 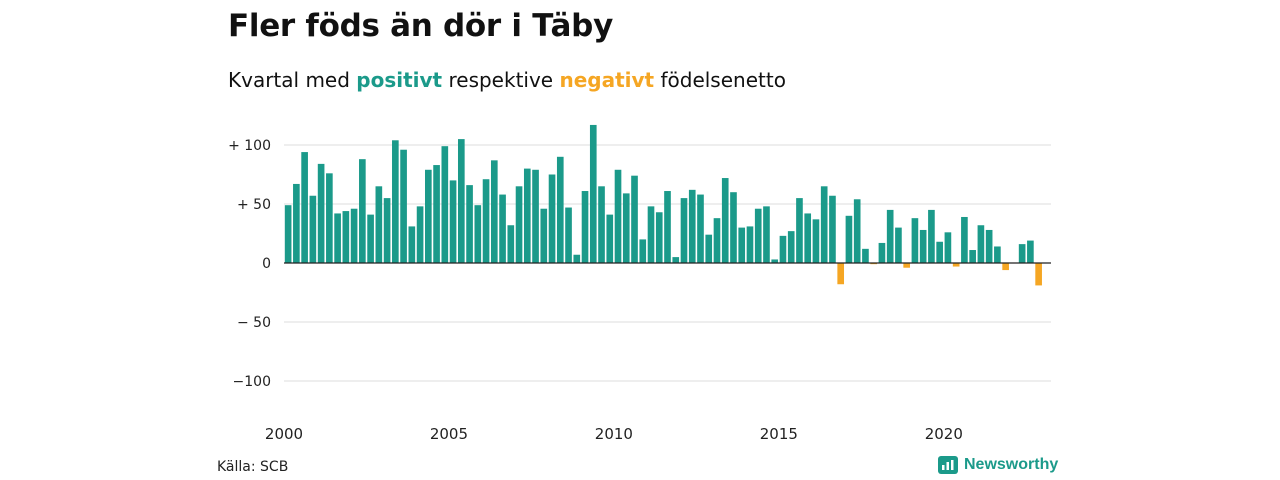 What do you see at coordinates (253, 467) in the screenshot?
I see `source-note: Källa: SCB` at bounding box center [253, 467].